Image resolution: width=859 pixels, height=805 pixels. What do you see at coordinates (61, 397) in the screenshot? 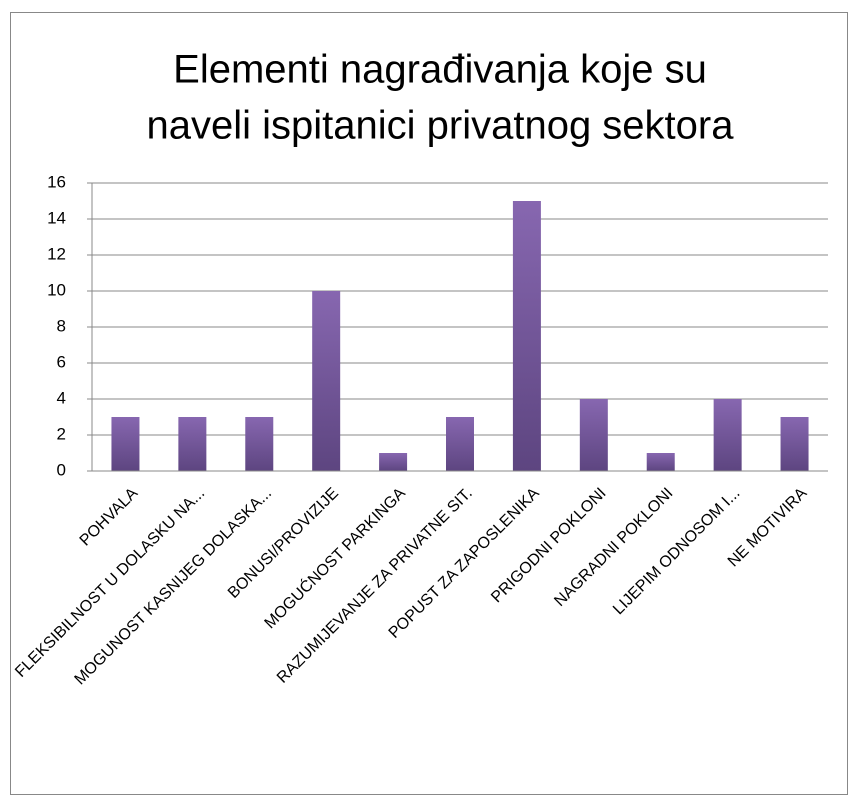
I see `y-tick-label: 4` at bounding box center [61, 397].